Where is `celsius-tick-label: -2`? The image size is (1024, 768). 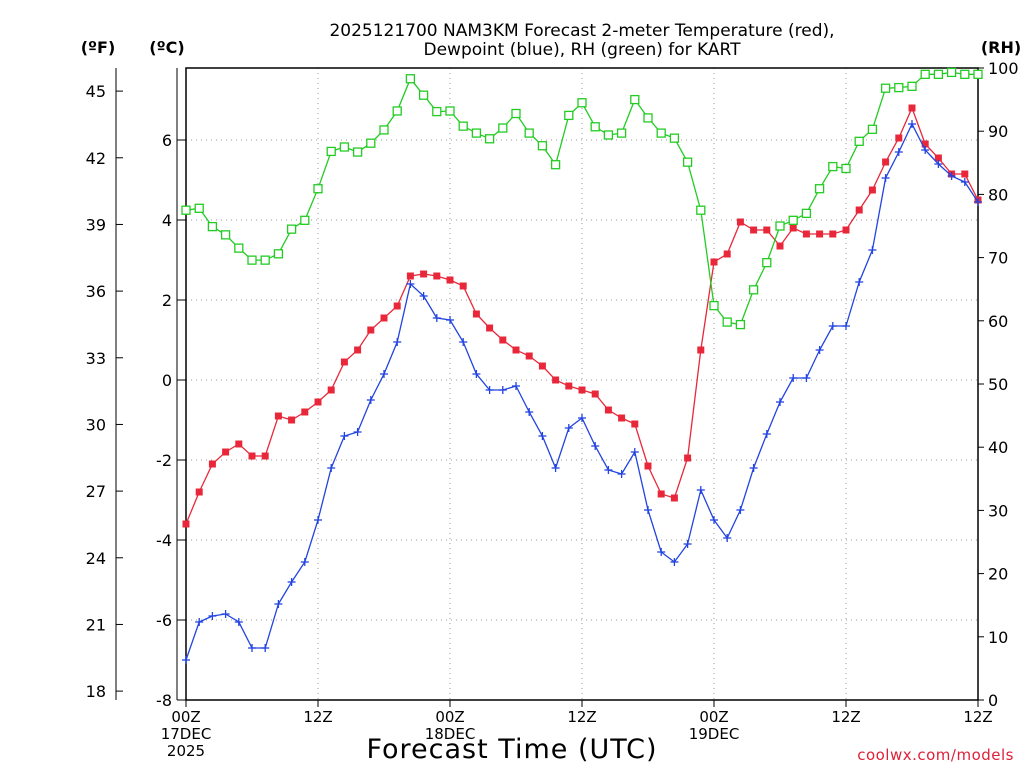
celsius-tick-label: -2 is located at coordinates (164, 460).